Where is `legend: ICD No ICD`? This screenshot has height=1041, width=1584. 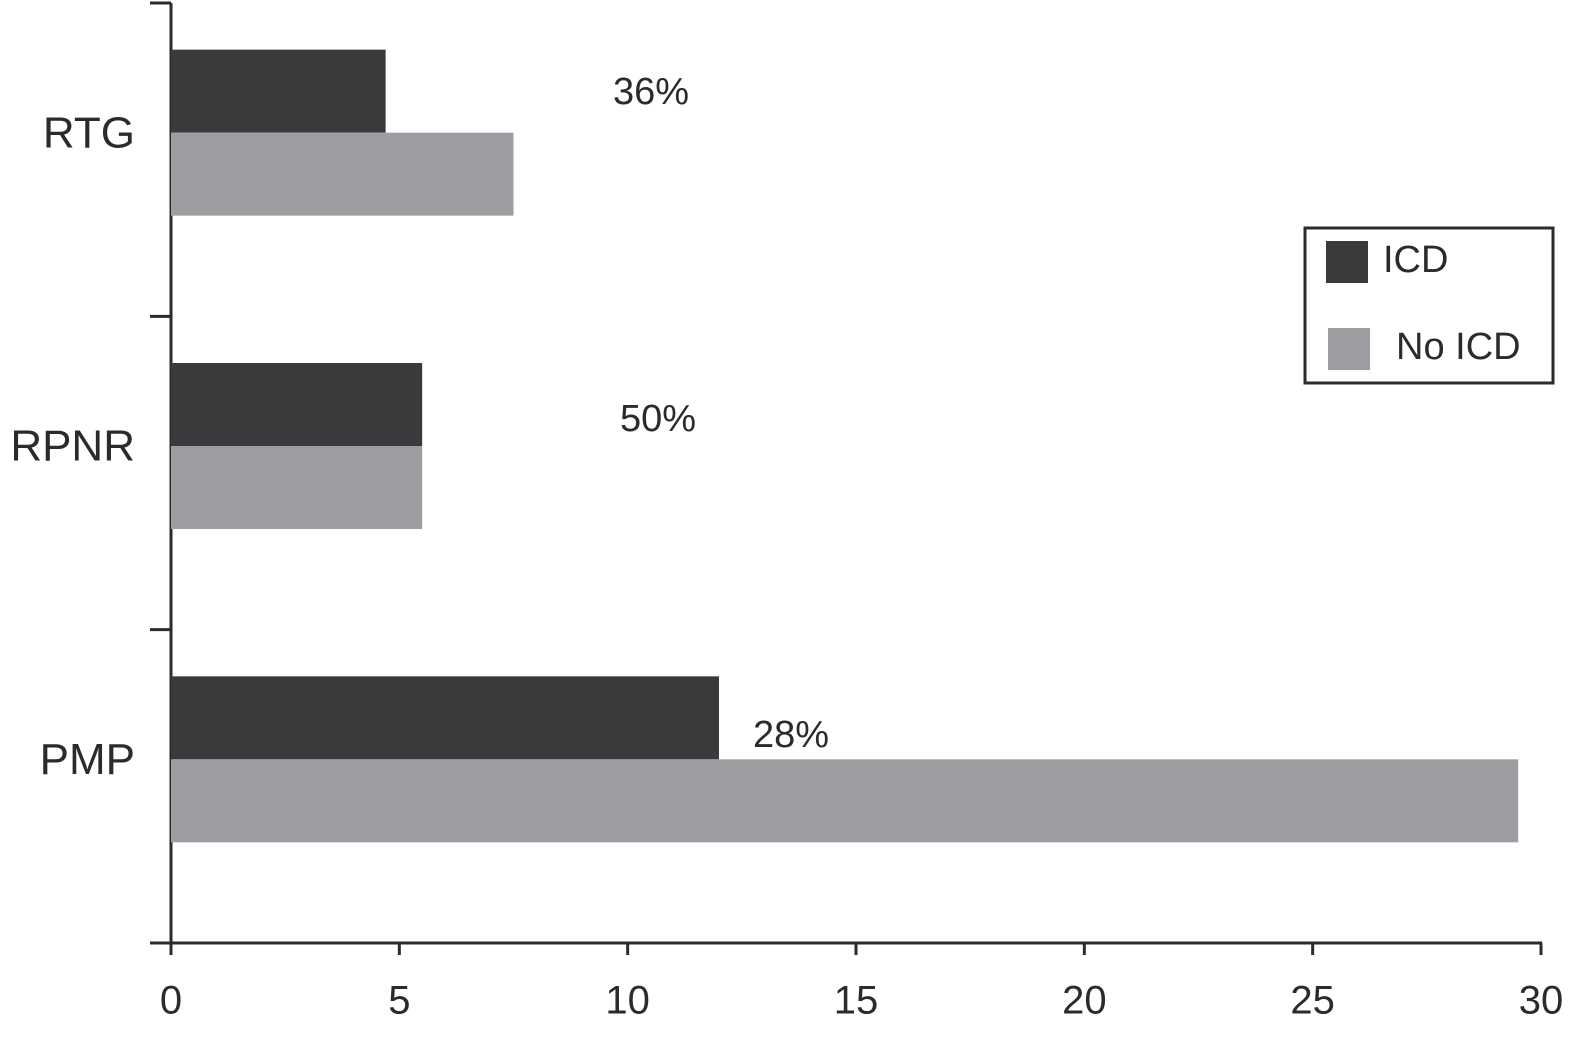 legend: ICD No ICD is located at coordinates (1429, 305).